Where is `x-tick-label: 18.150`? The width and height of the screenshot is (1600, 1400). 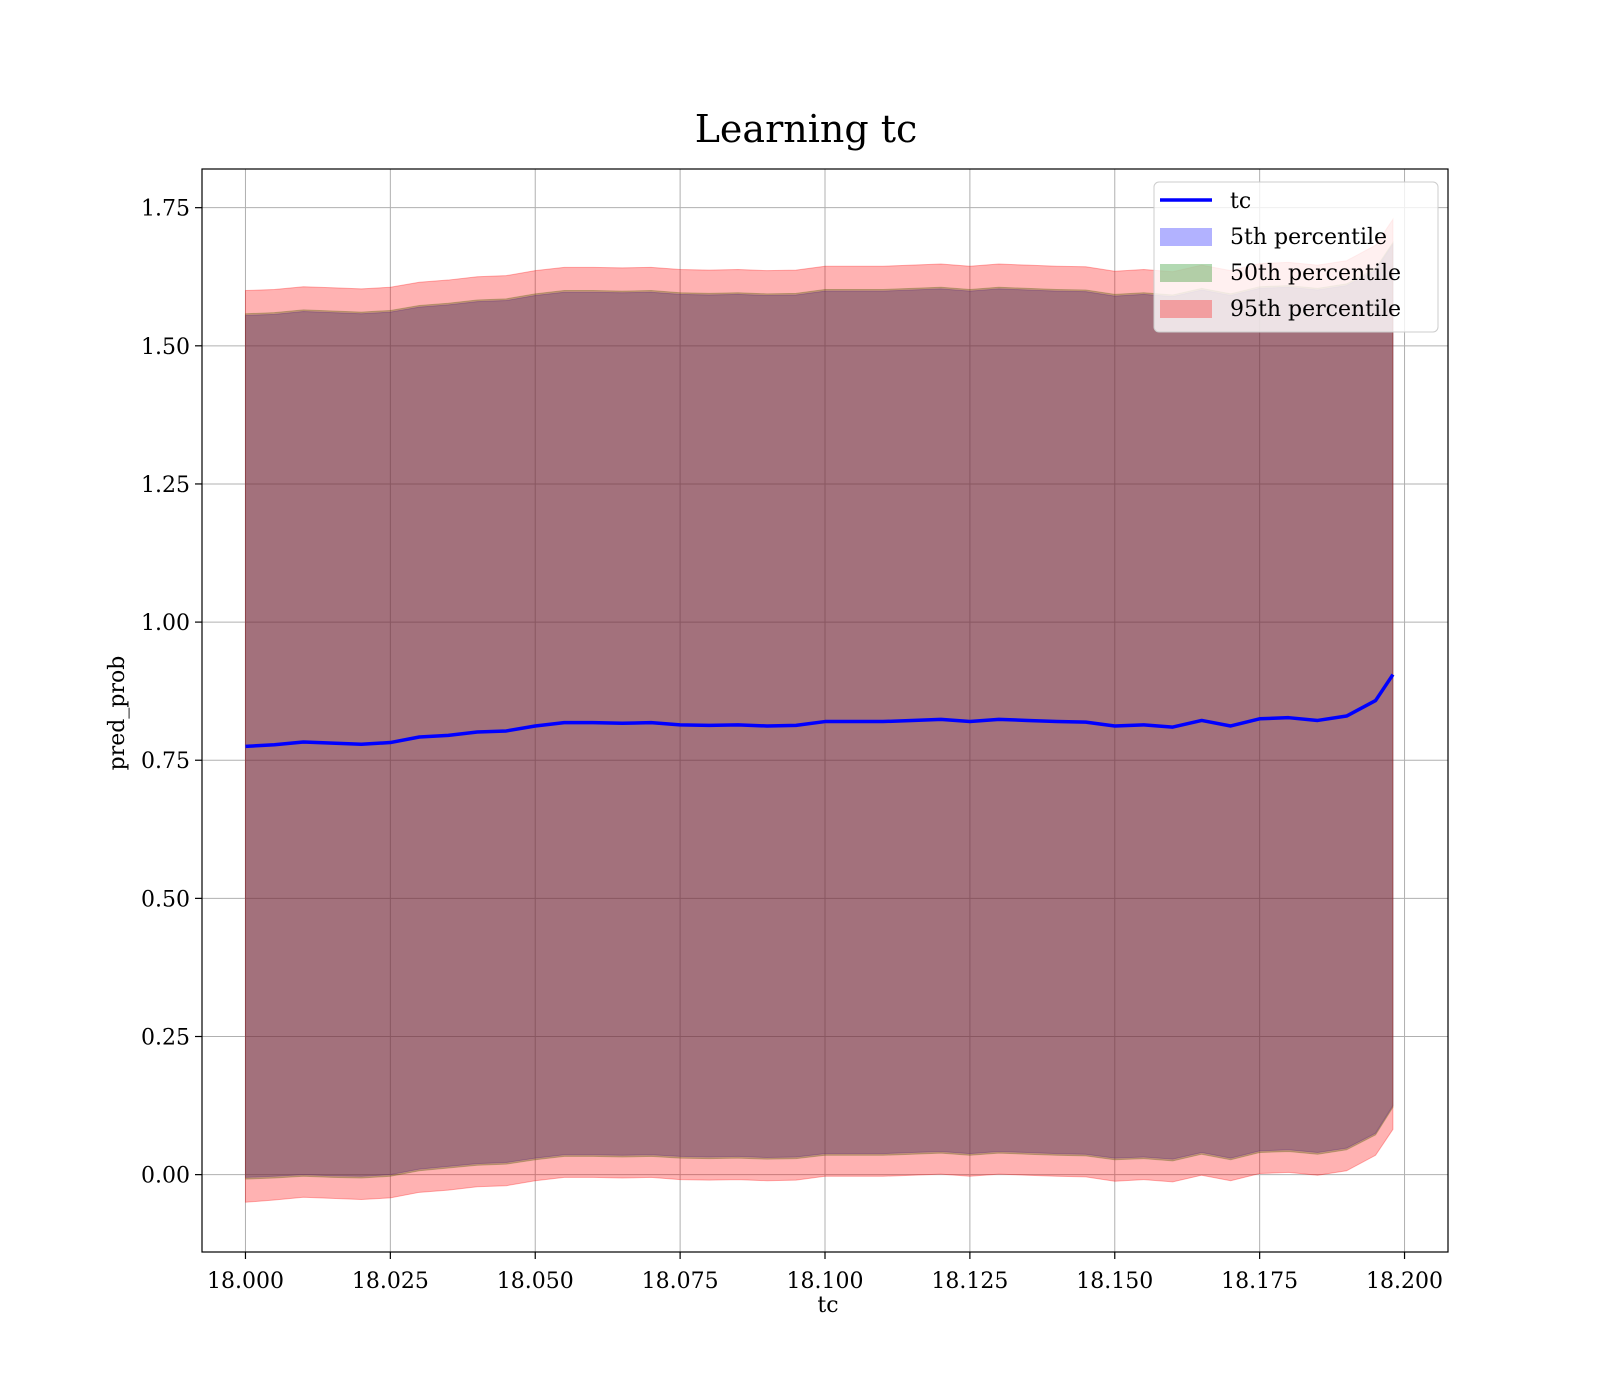 x-tick-label: 18.150 is located at coordinates (1114, 1281).